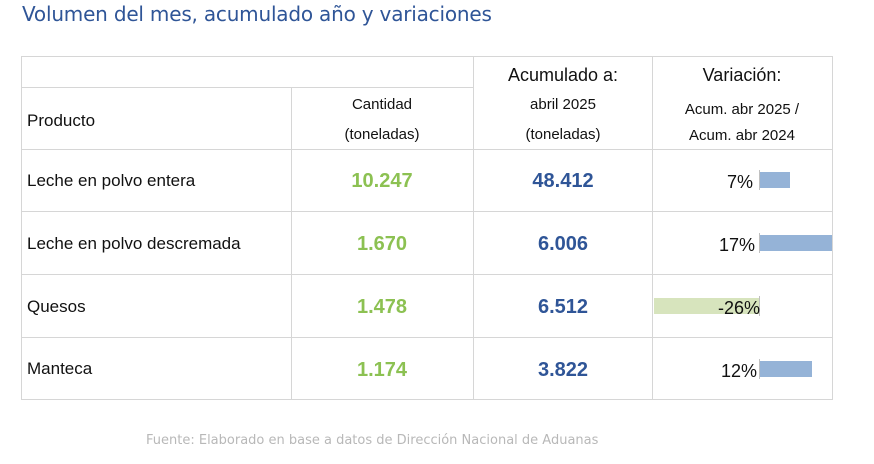  I want to click on row-producto: Manteca, so click(60, 368).